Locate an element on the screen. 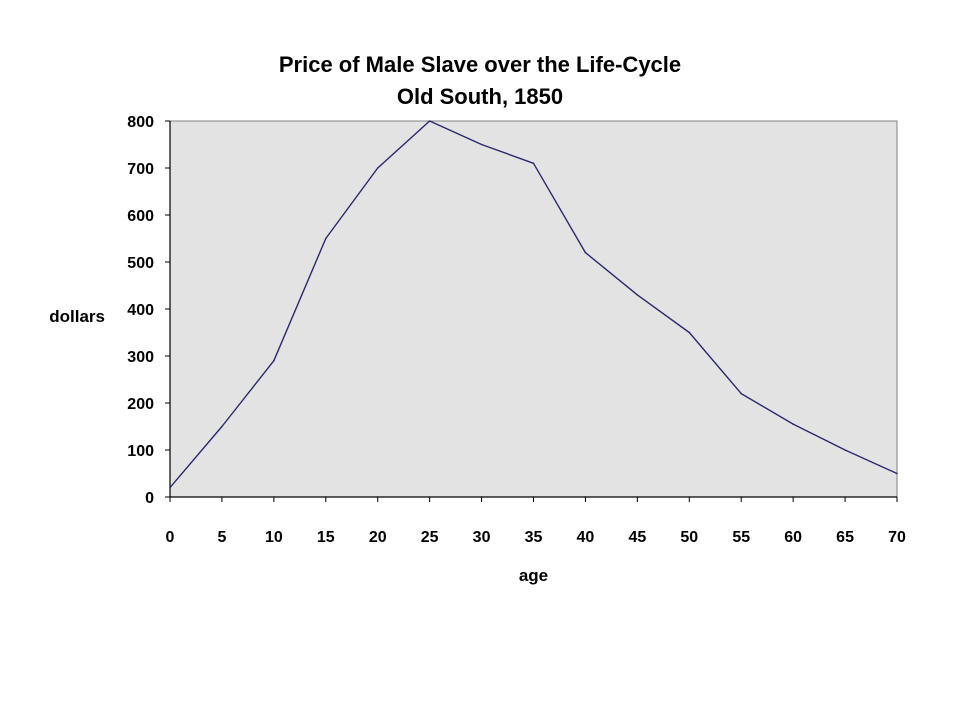 This screenshot has width=960, height=720. x-tick-label: 5 is located at coordinates (221, 537).